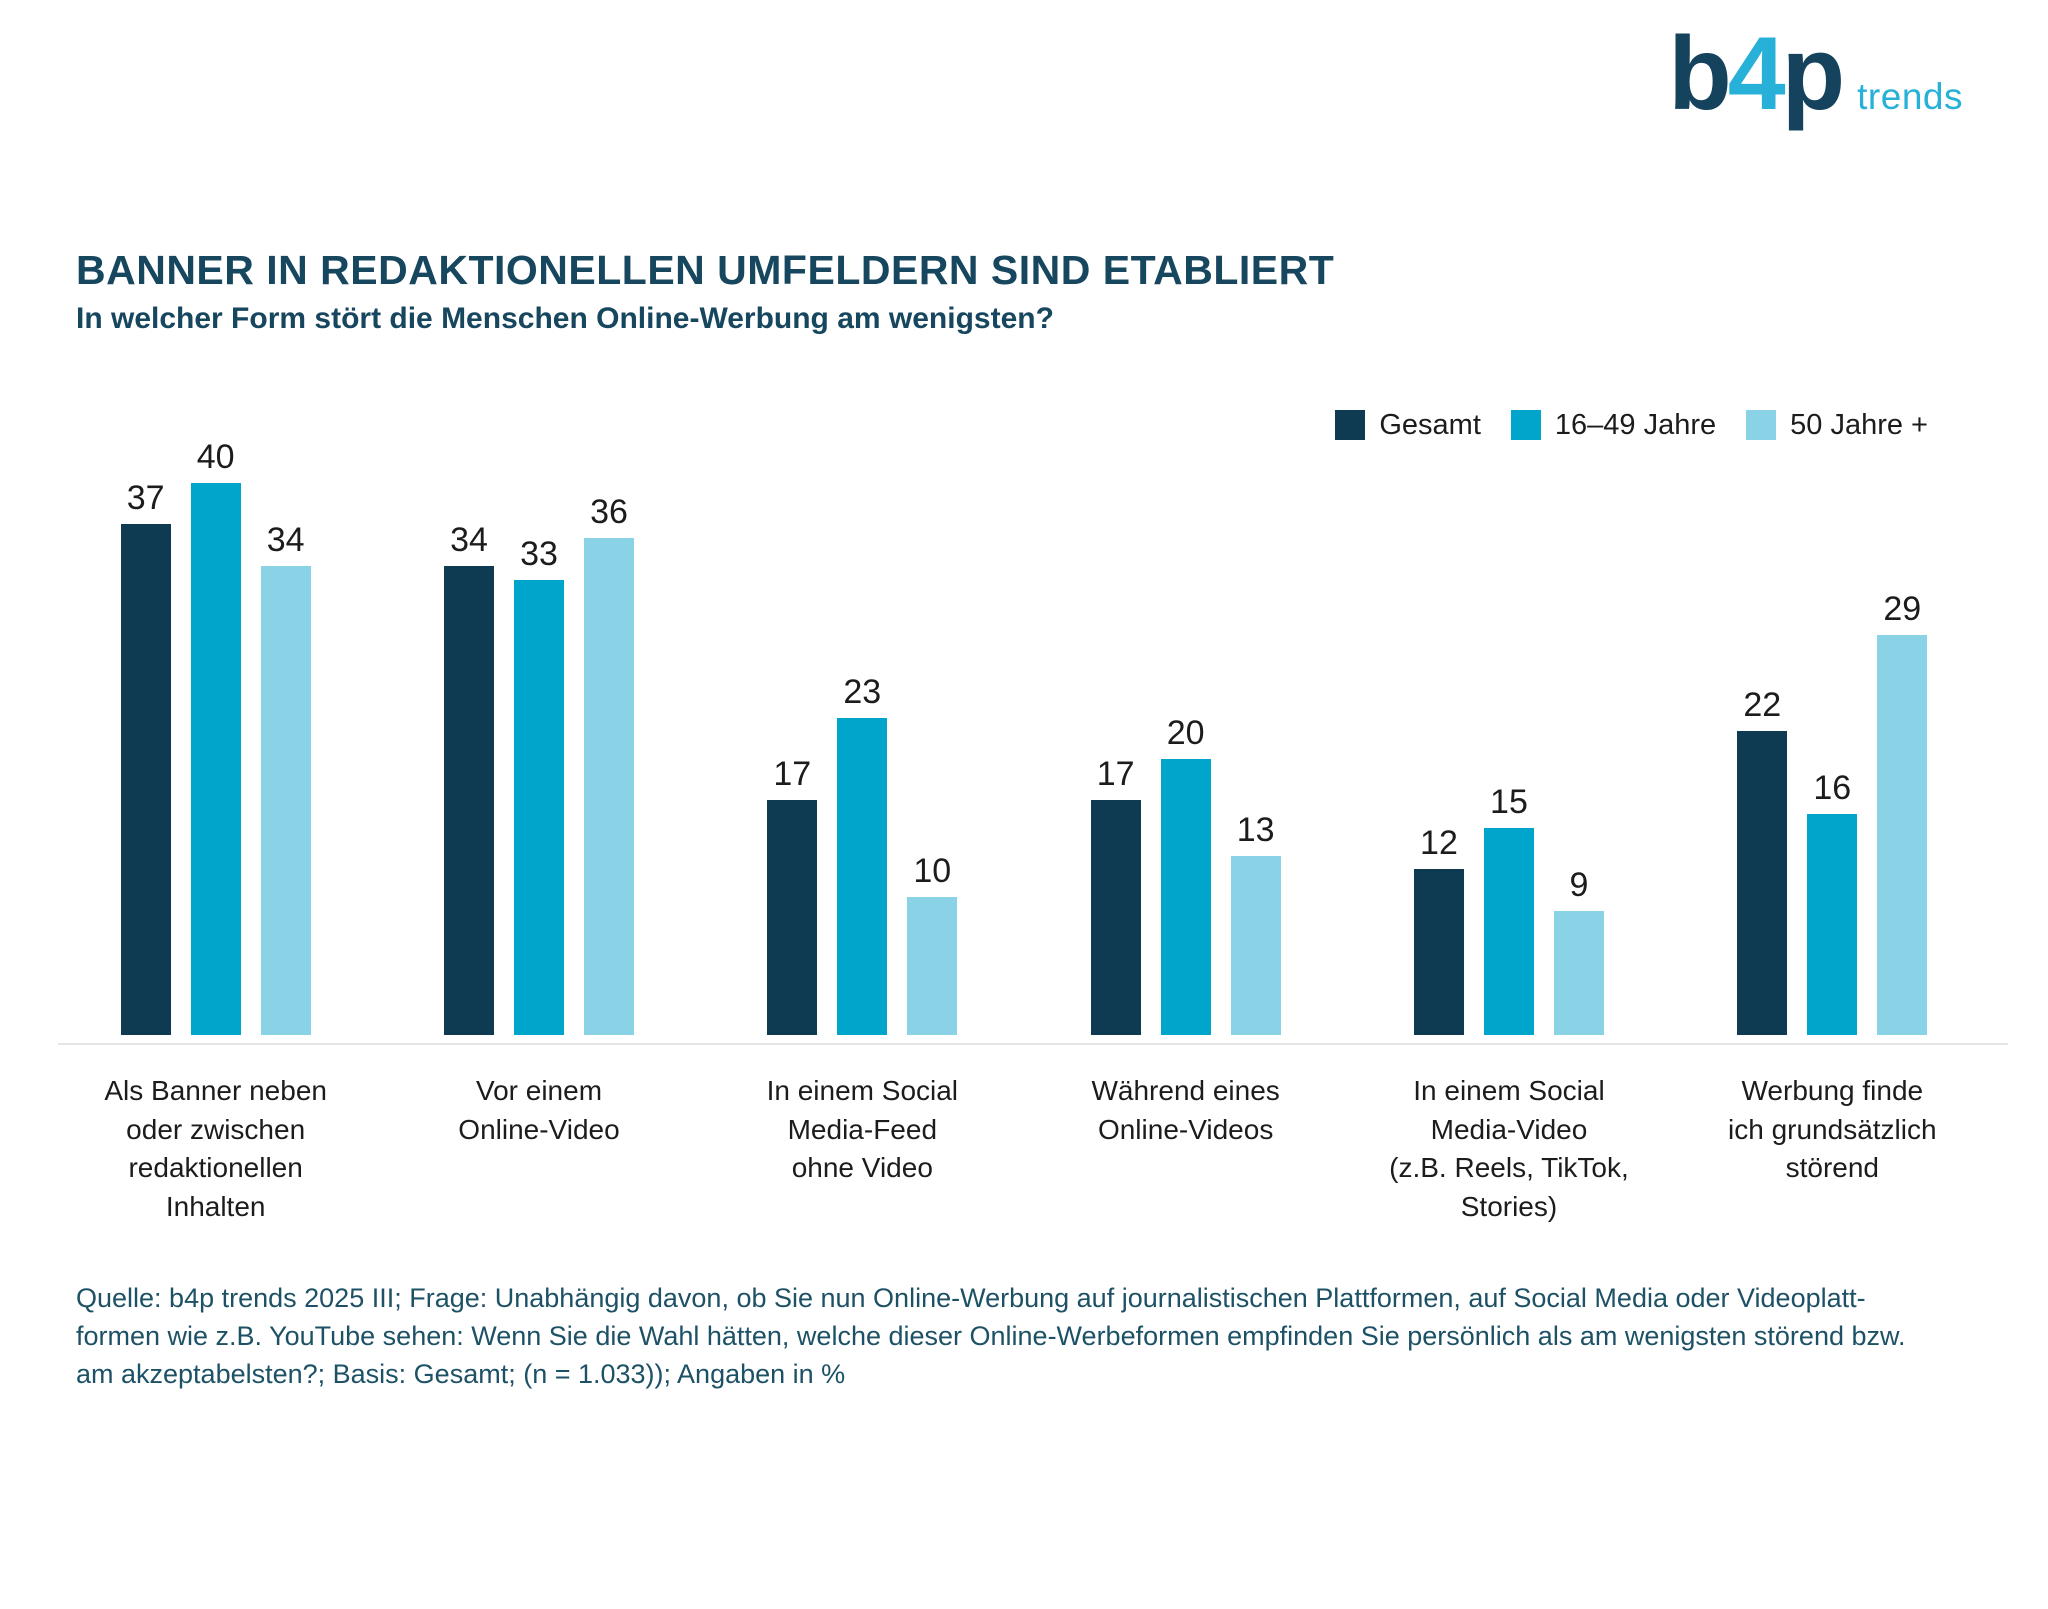 This screenshot has height=1609, width=2048. What do you see at coordinates (932, 871) in the screenshot?
I see `bar-value-label: 10` at bounding box center [932, 871].